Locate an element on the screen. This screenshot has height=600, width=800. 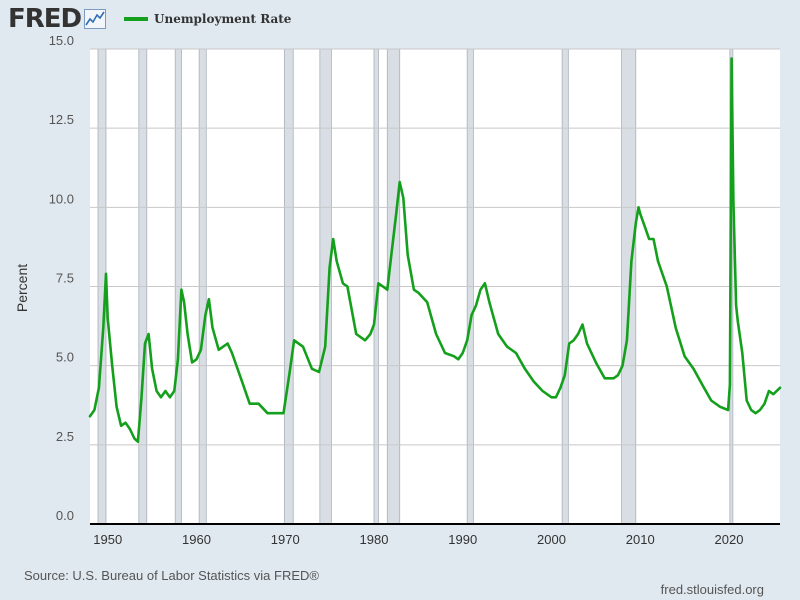
line-chart-icon is located at coordinates (95, 19).